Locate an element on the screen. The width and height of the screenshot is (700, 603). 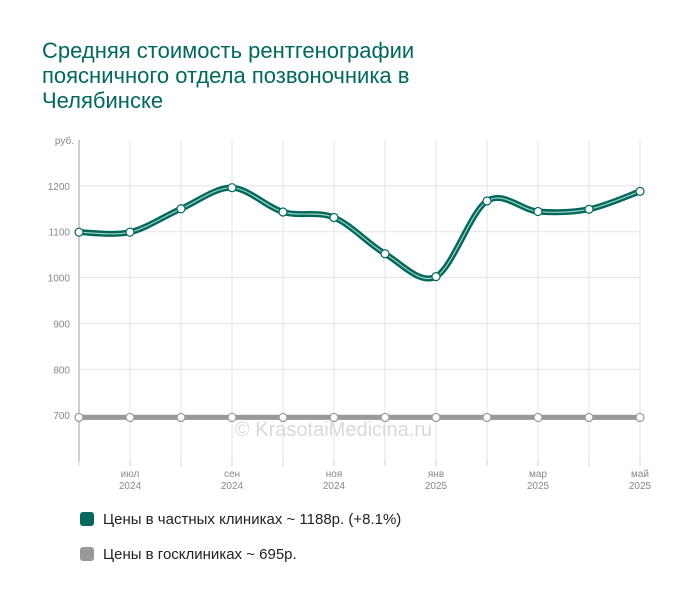
x-tick-label-month: май is located at coordinates (640, 474).